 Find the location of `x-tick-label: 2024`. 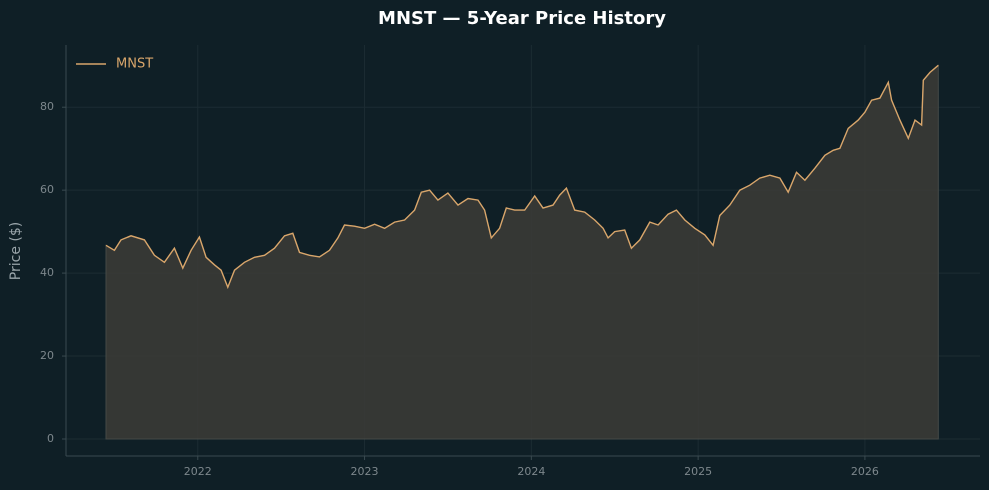

x-tick-label: 2024 is located at coordinates (531, 471).